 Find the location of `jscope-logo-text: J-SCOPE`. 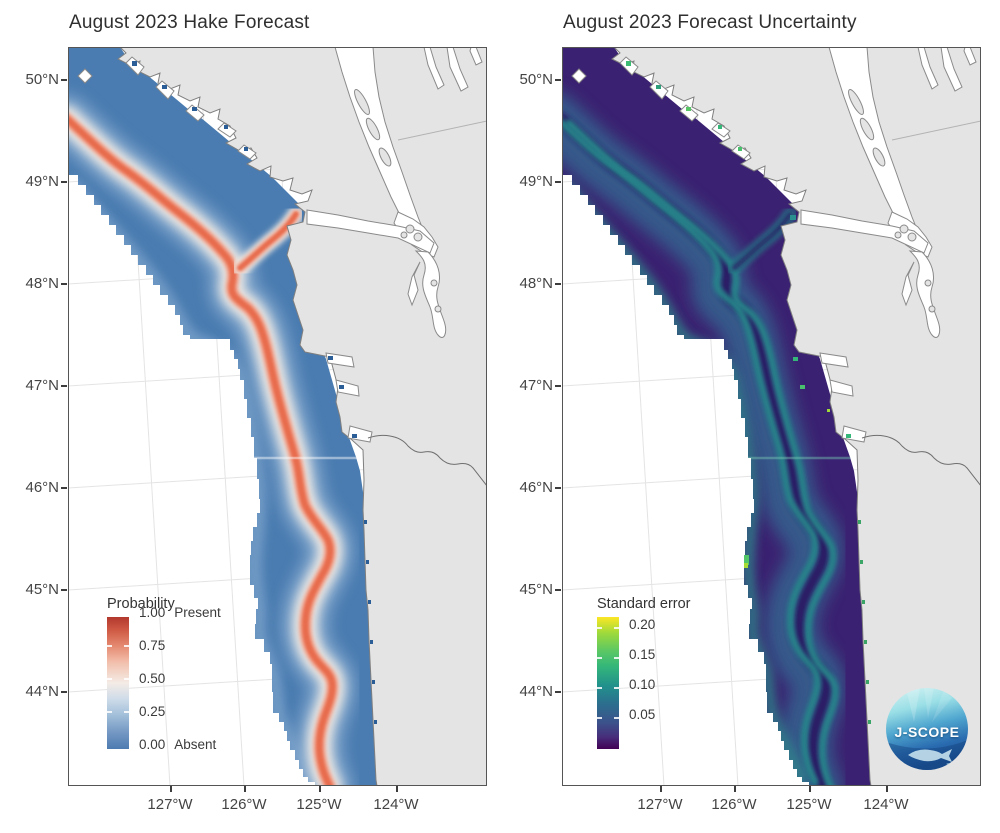

jscope-logo-text: J-SCOPE is located at coordinates (927, 732).